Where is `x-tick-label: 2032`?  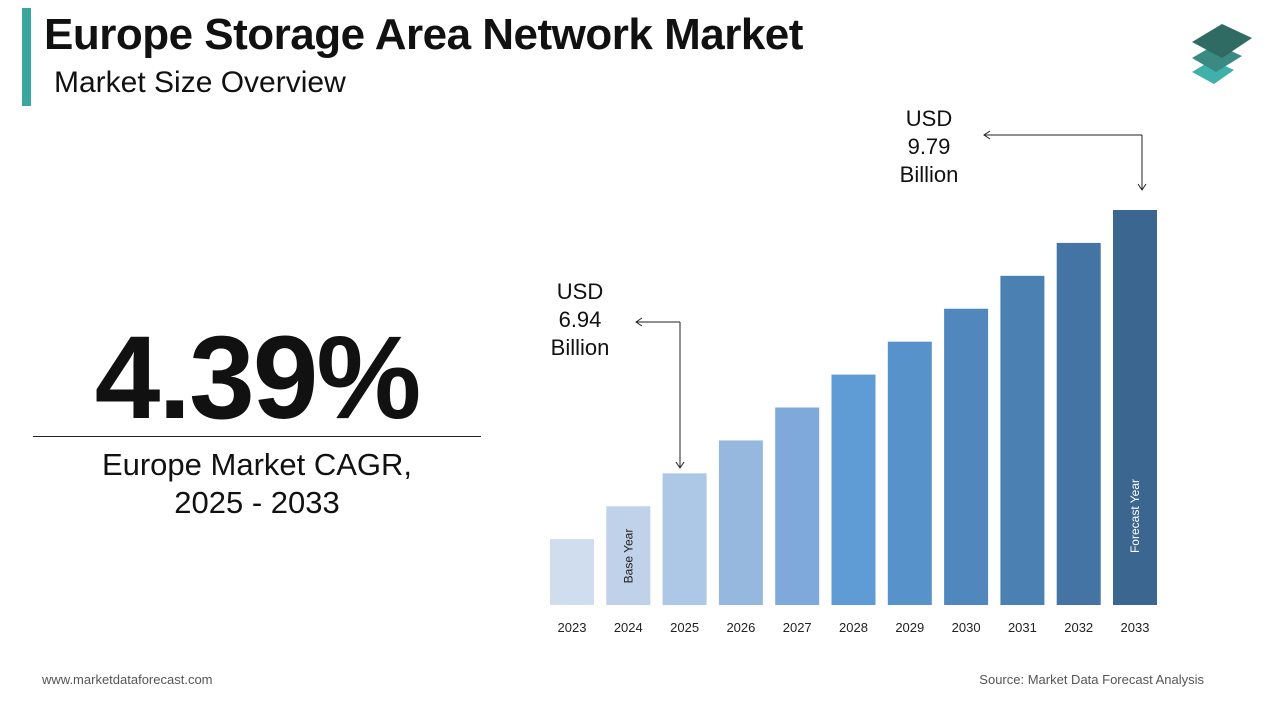
x-tick-label: 2032 is located at coordinates (1078, 627).